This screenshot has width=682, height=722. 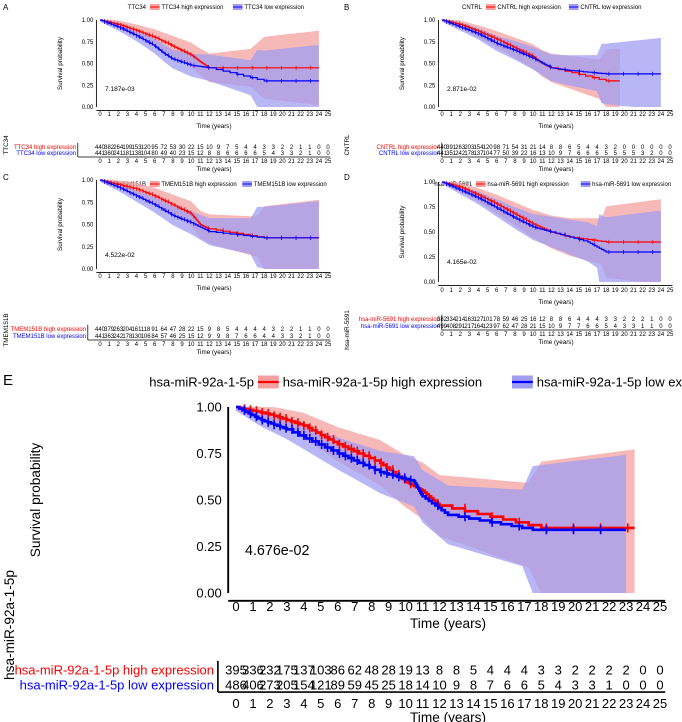 What do you see at coordinates (164, 162) in the screenshot?
I see `risk-x-tick-label: 7` at bounding box center [164, 162].